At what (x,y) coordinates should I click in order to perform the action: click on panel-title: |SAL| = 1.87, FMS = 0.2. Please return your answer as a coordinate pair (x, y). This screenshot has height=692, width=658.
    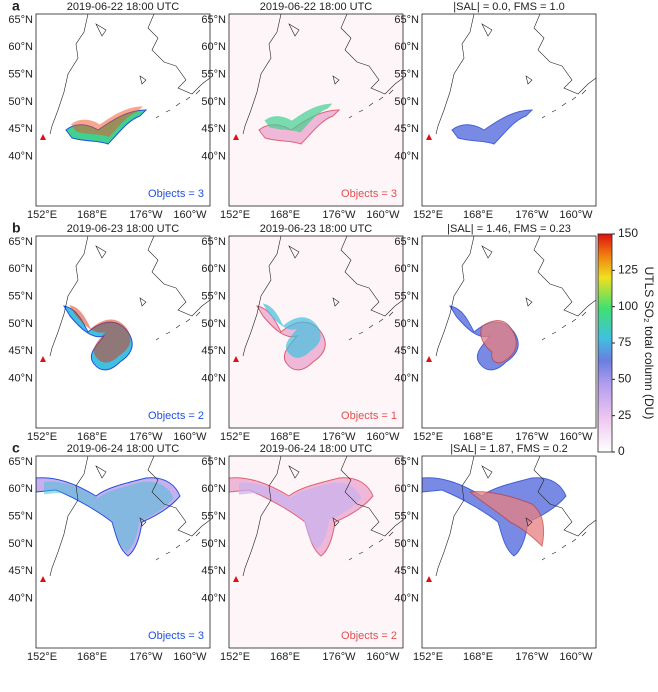
    Looking at the image, I should click on (509, 449).